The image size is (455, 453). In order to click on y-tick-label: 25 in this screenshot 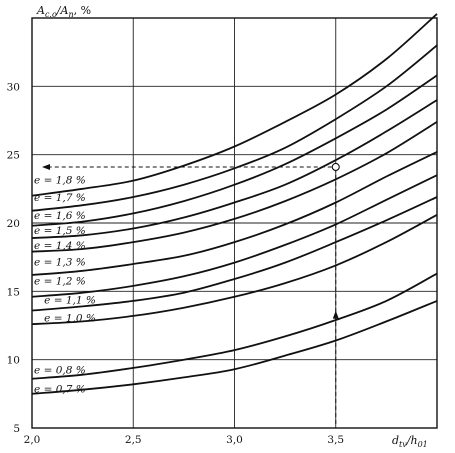, I will do `click(13, 156)`.